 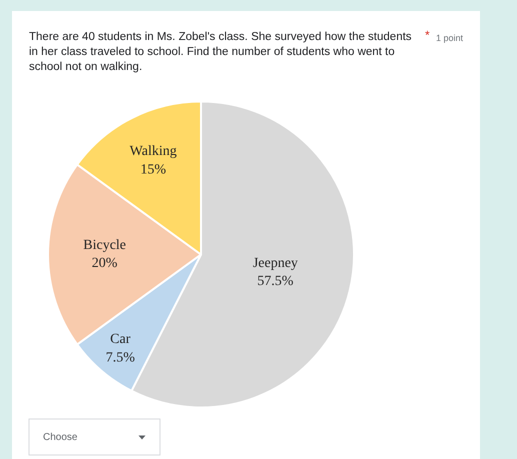 I want to click on data-label: 15%, so click(x=153, y=170).